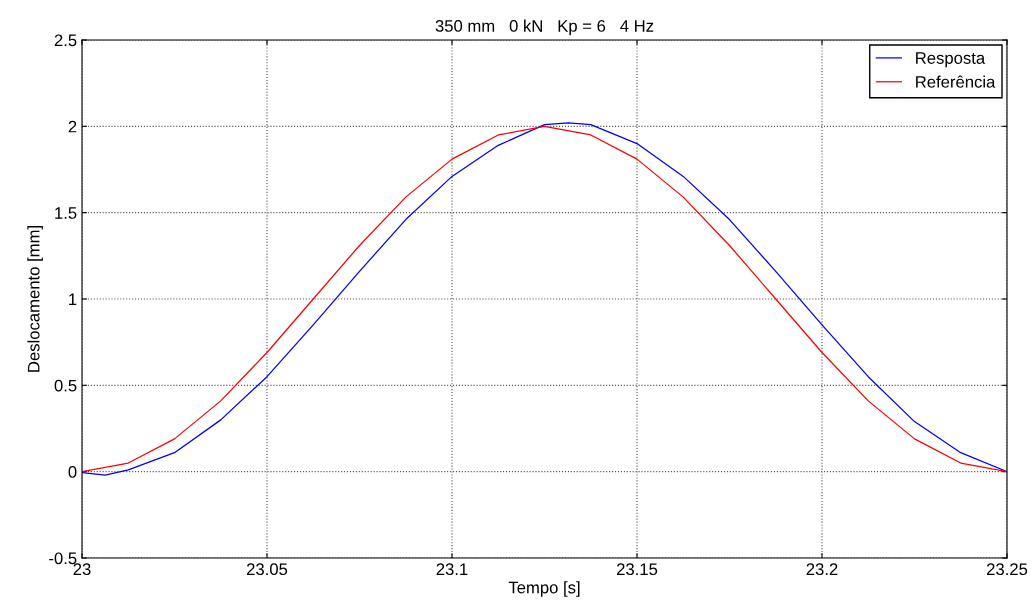 The image size is (1034, 604). I want to click on x-tick-label: 23.1, so click(452, 569).